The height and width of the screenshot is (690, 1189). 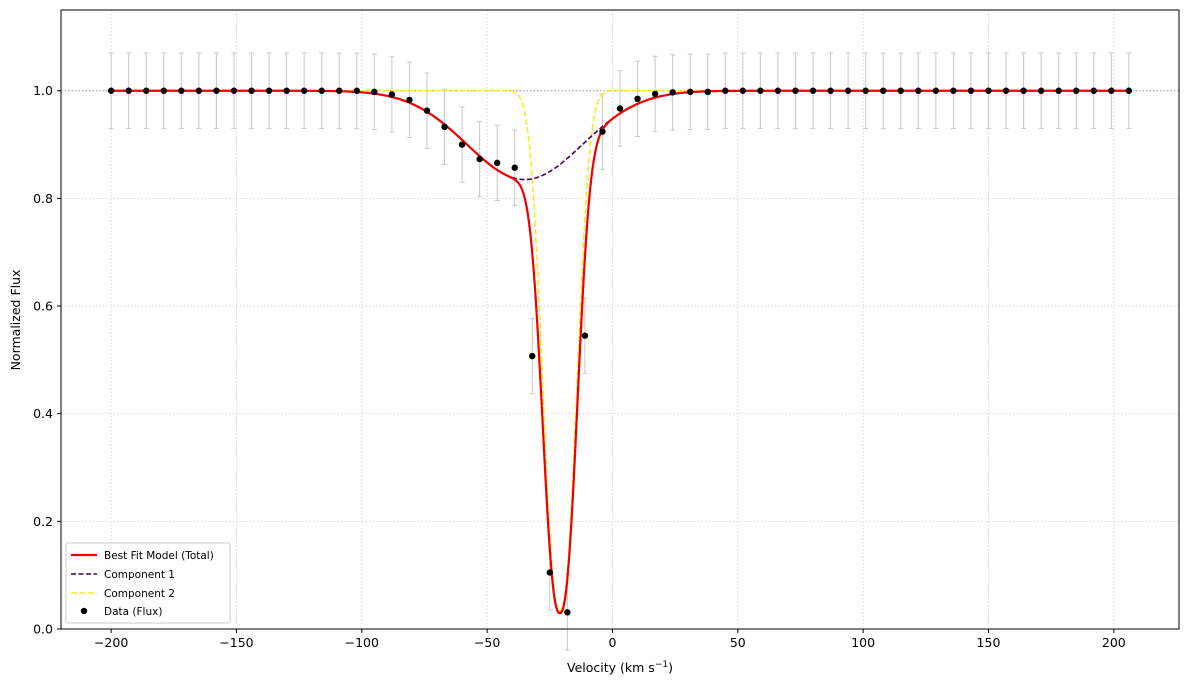 What do you see at coordinates (15, 320) in the screenshot?
I see `y-axis-label: Normalized Flux` at bounding box center [15, 320].